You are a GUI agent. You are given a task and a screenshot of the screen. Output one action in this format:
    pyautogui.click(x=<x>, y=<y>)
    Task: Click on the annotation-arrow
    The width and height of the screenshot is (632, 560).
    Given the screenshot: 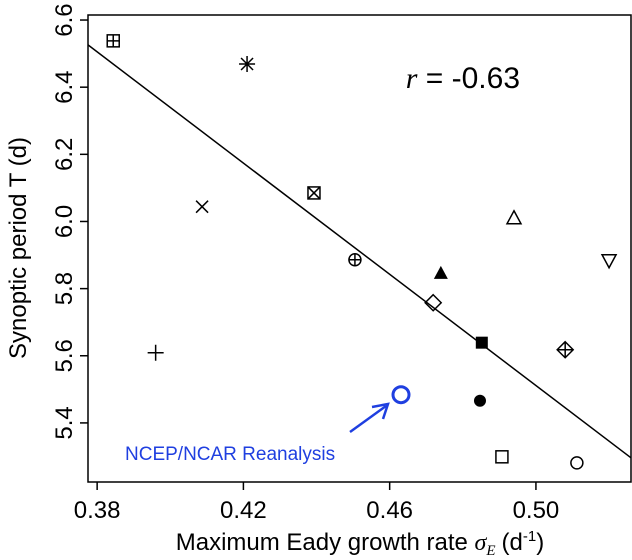 What is the action you would take?
    pyautogui.click(x=368, y=419)
    